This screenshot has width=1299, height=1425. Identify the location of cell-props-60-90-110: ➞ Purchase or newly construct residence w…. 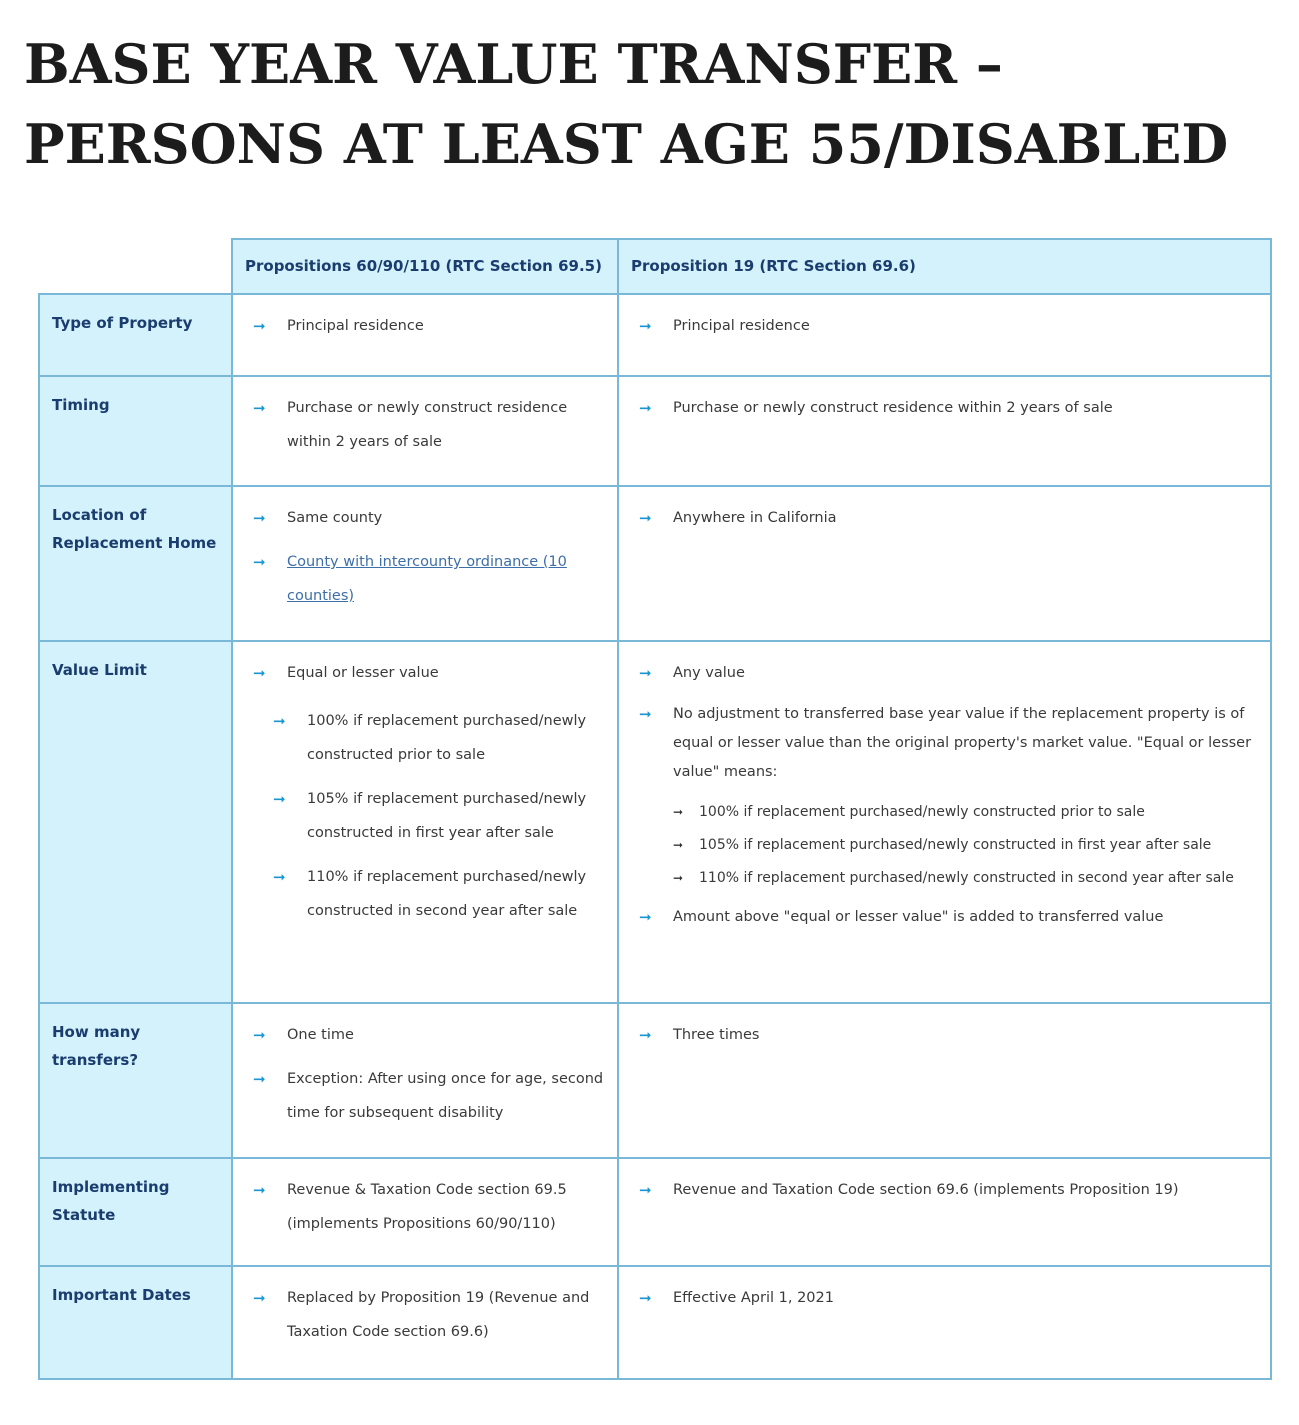
(425, 431).